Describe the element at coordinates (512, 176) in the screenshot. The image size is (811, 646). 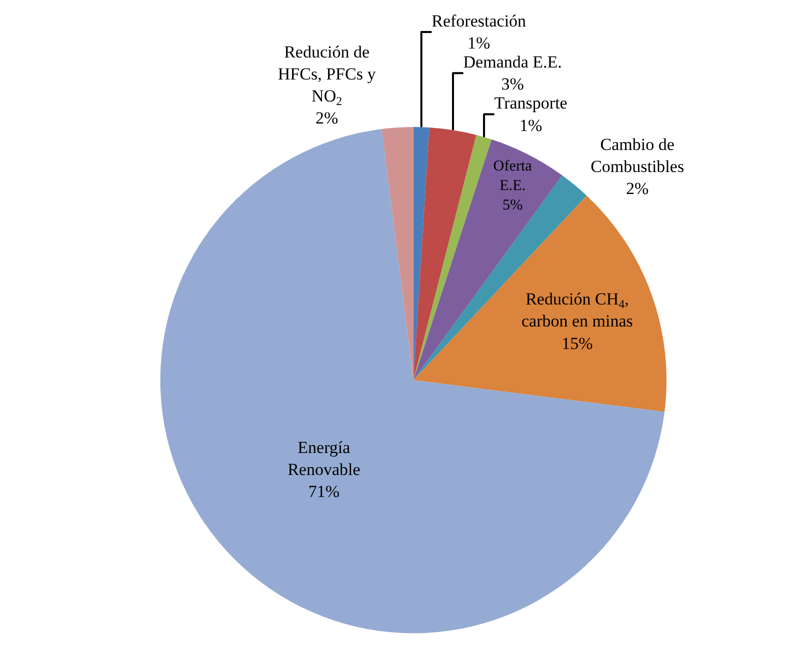
I see `slice-label: Oferta E.E.` at that location.